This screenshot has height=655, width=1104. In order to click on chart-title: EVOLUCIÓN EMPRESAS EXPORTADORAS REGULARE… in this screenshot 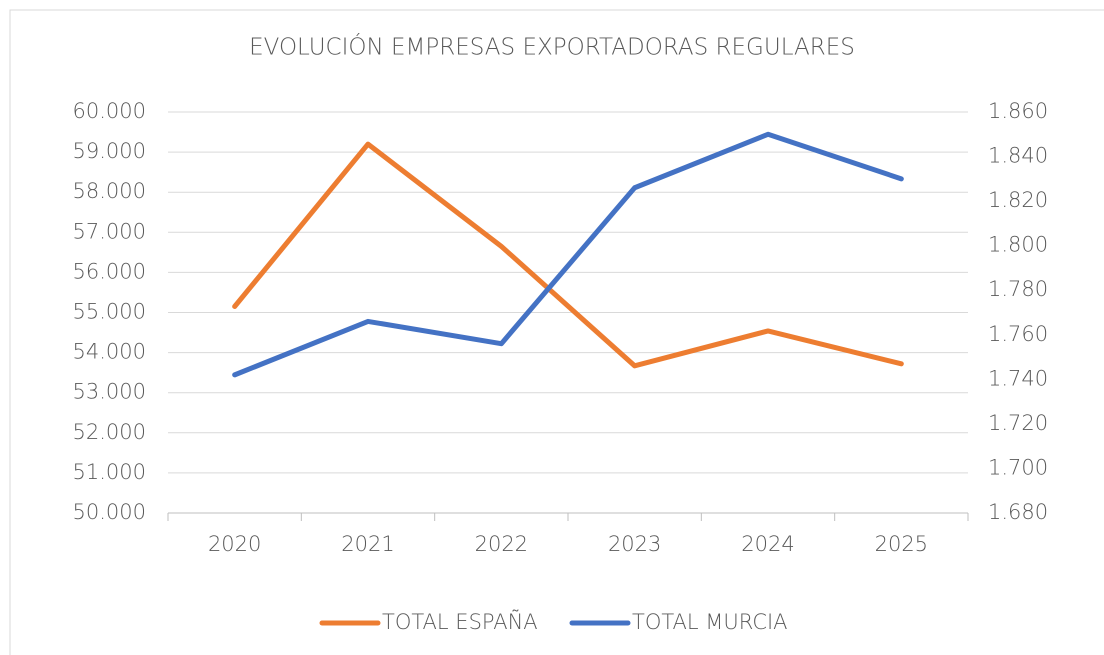, I will do `click(552, 47)`.